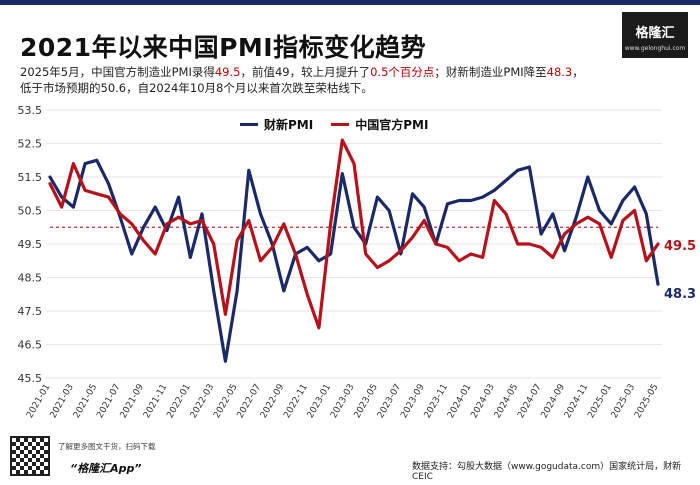 This screenshot has height=485, width=700. I want to click on subtitle-text-b: ，前值49，较上月提升了, so click(305, 72).